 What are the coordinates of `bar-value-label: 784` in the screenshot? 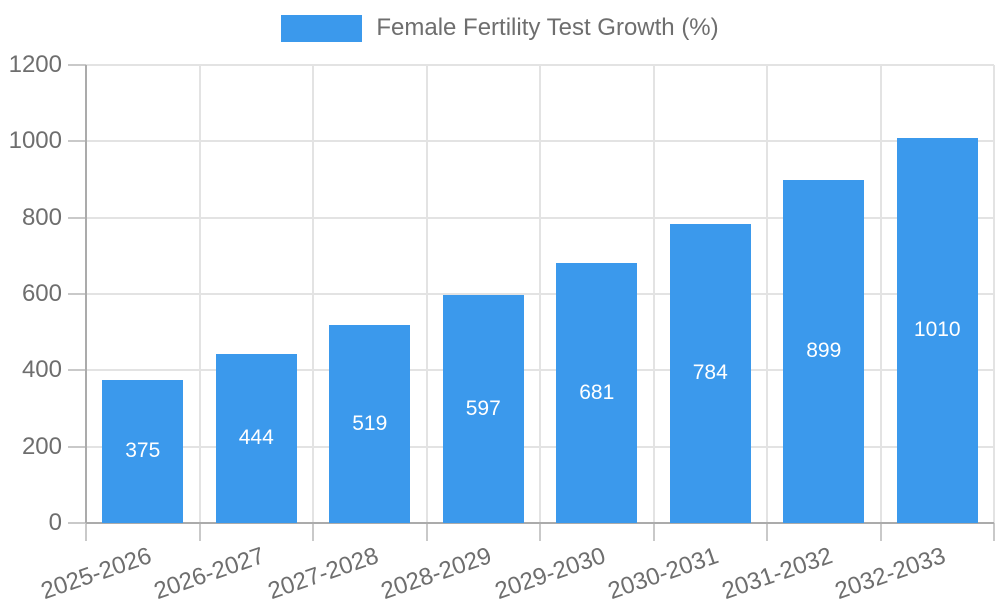 It's located at (710, 373).